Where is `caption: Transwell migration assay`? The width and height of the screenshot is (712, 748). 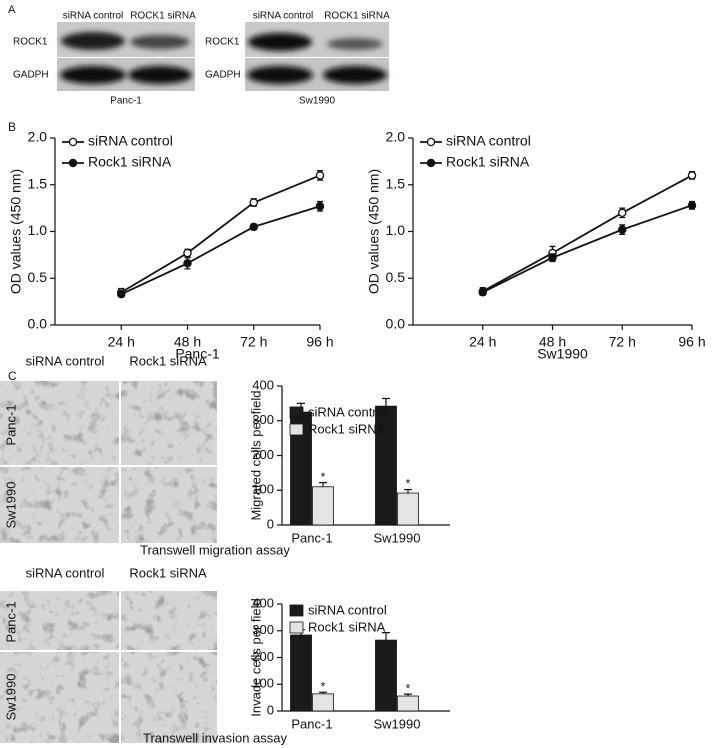 caption: Transwell migration assay is located at coordinates (215, 549).